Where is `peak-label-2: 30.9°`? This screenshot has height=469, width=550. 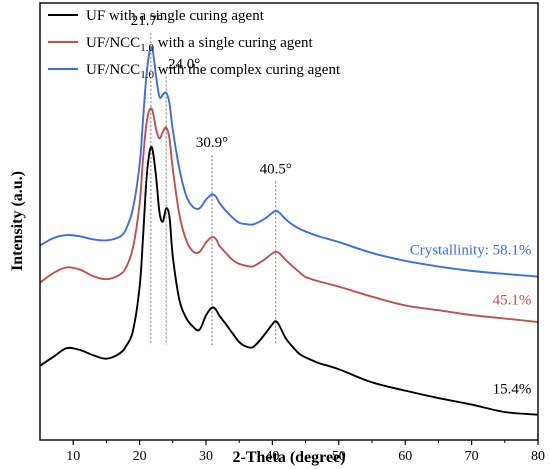
peak-label-2: 30.9° is located at coordinates (212, 143).